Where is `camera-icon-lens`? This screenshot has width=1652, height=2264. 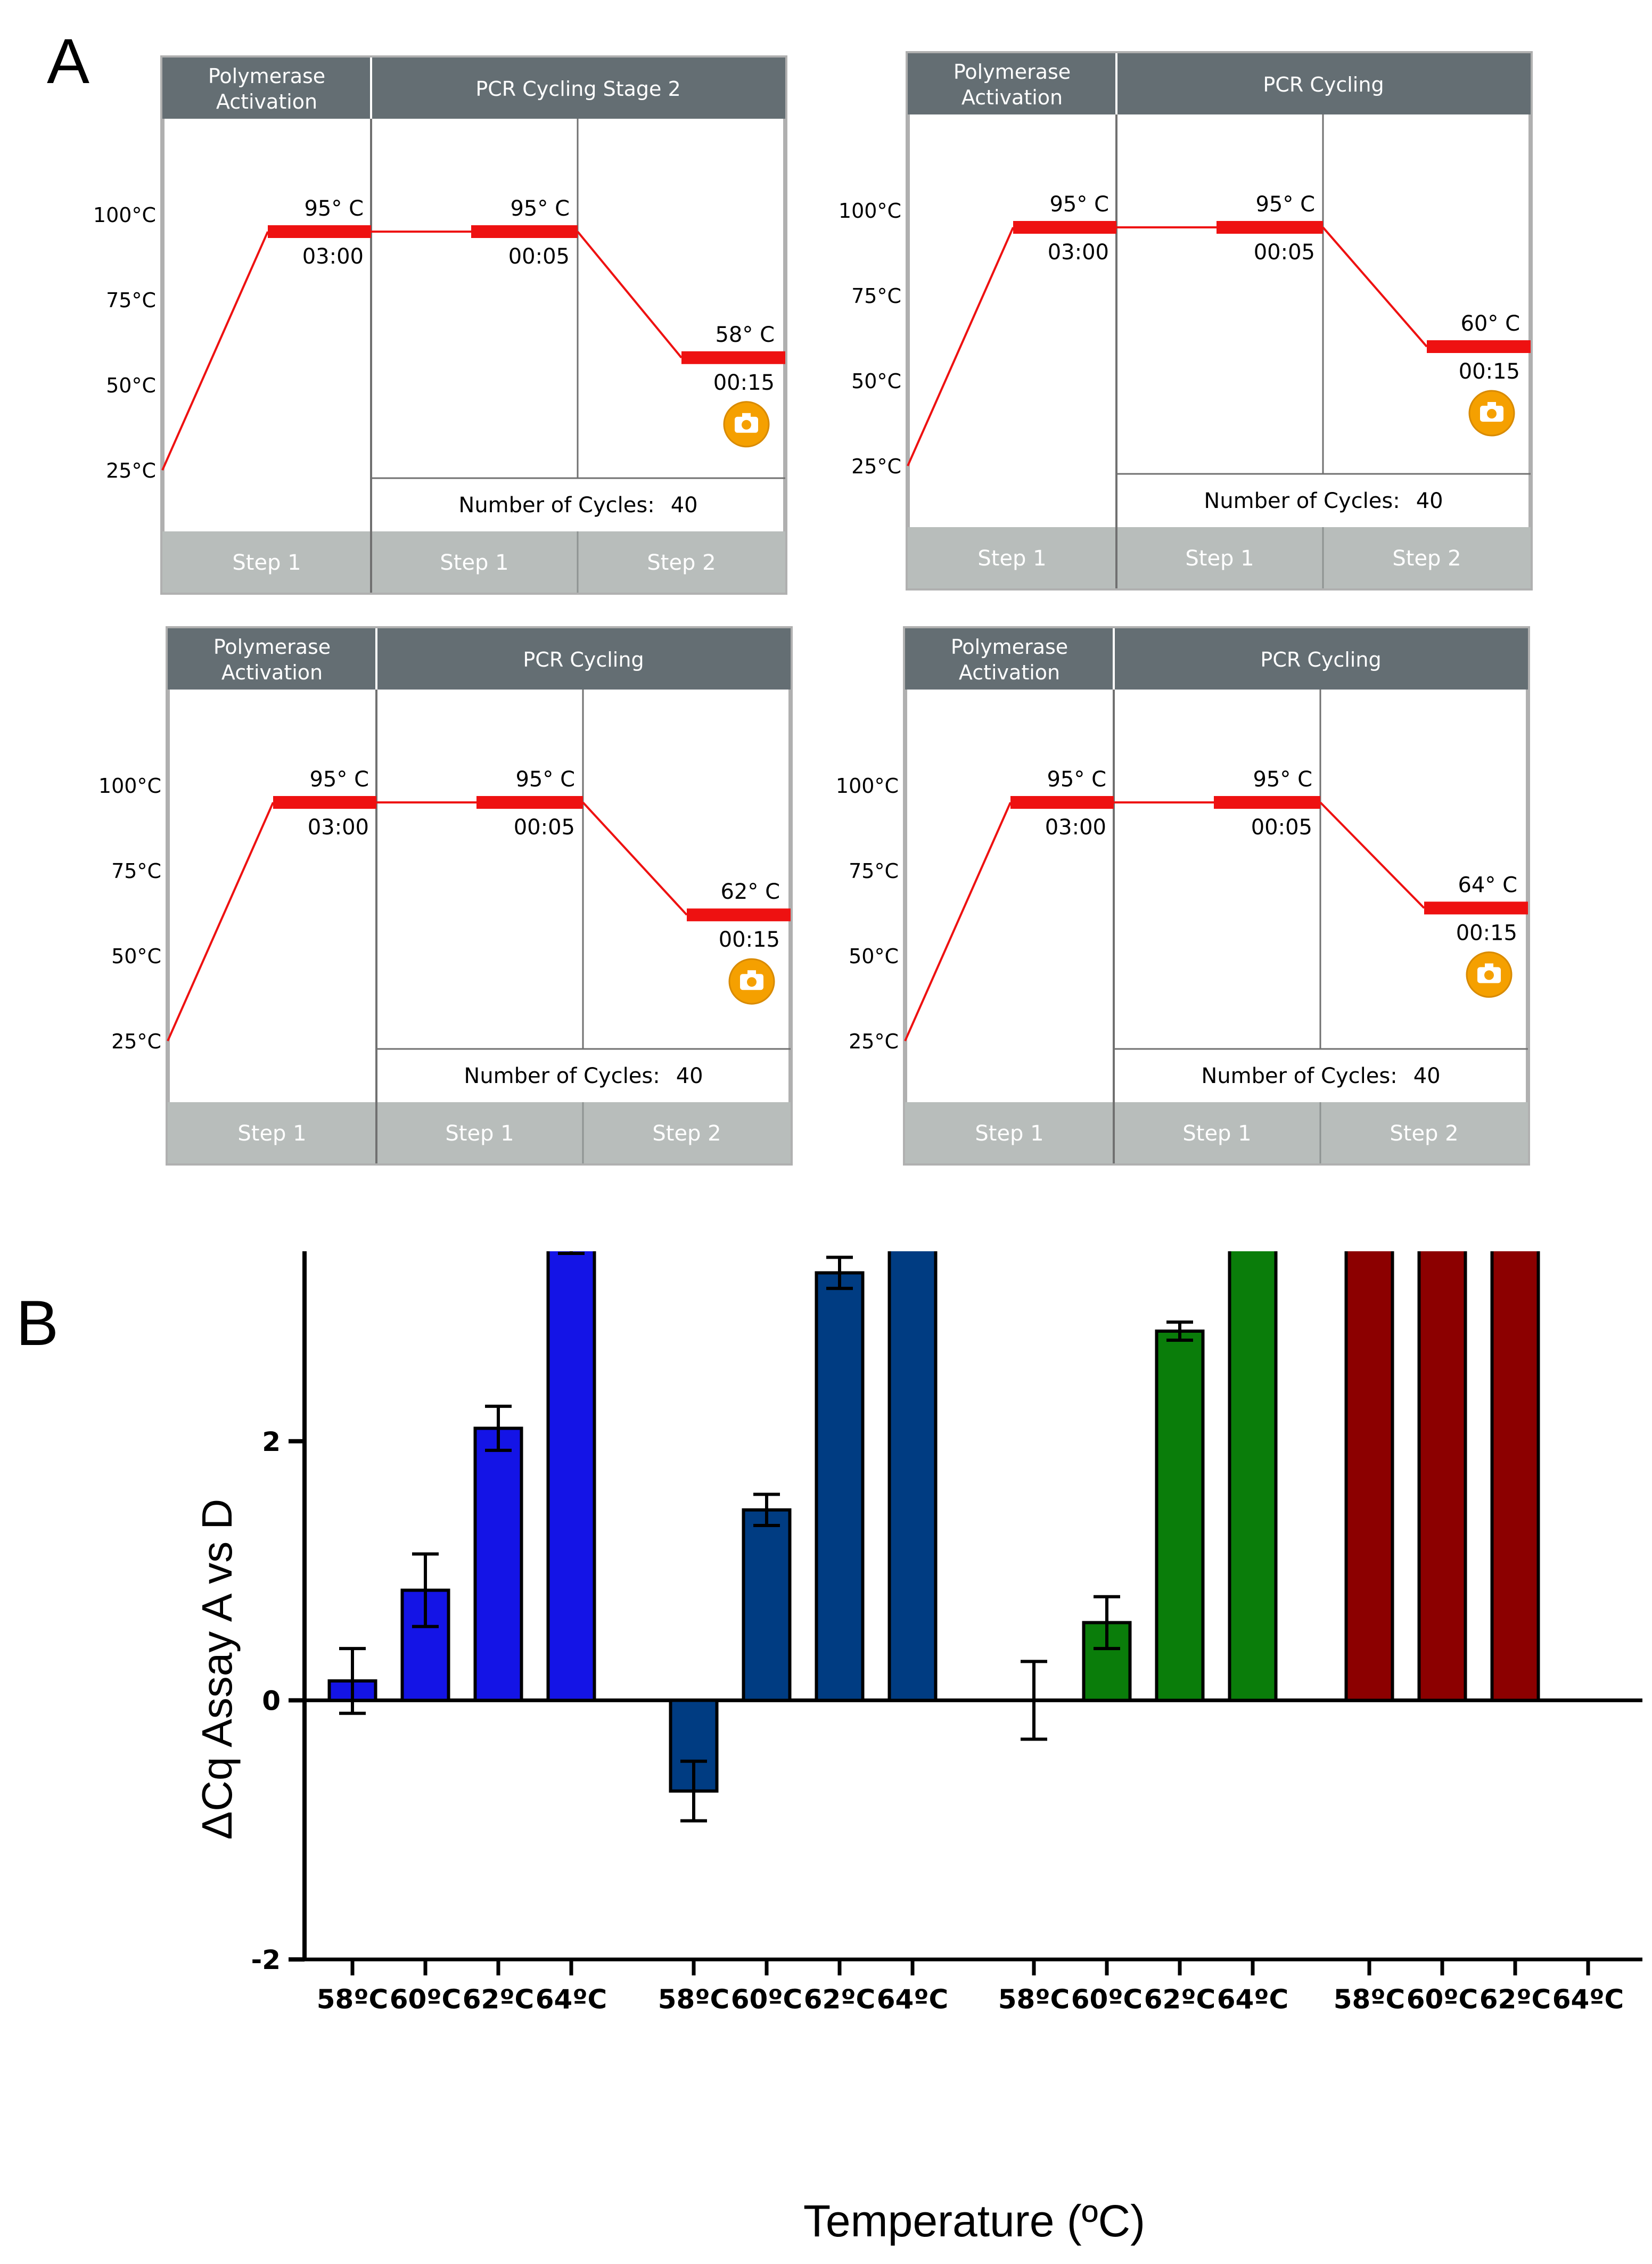 camera-icon-lens is located at coordinates (1489, 975).